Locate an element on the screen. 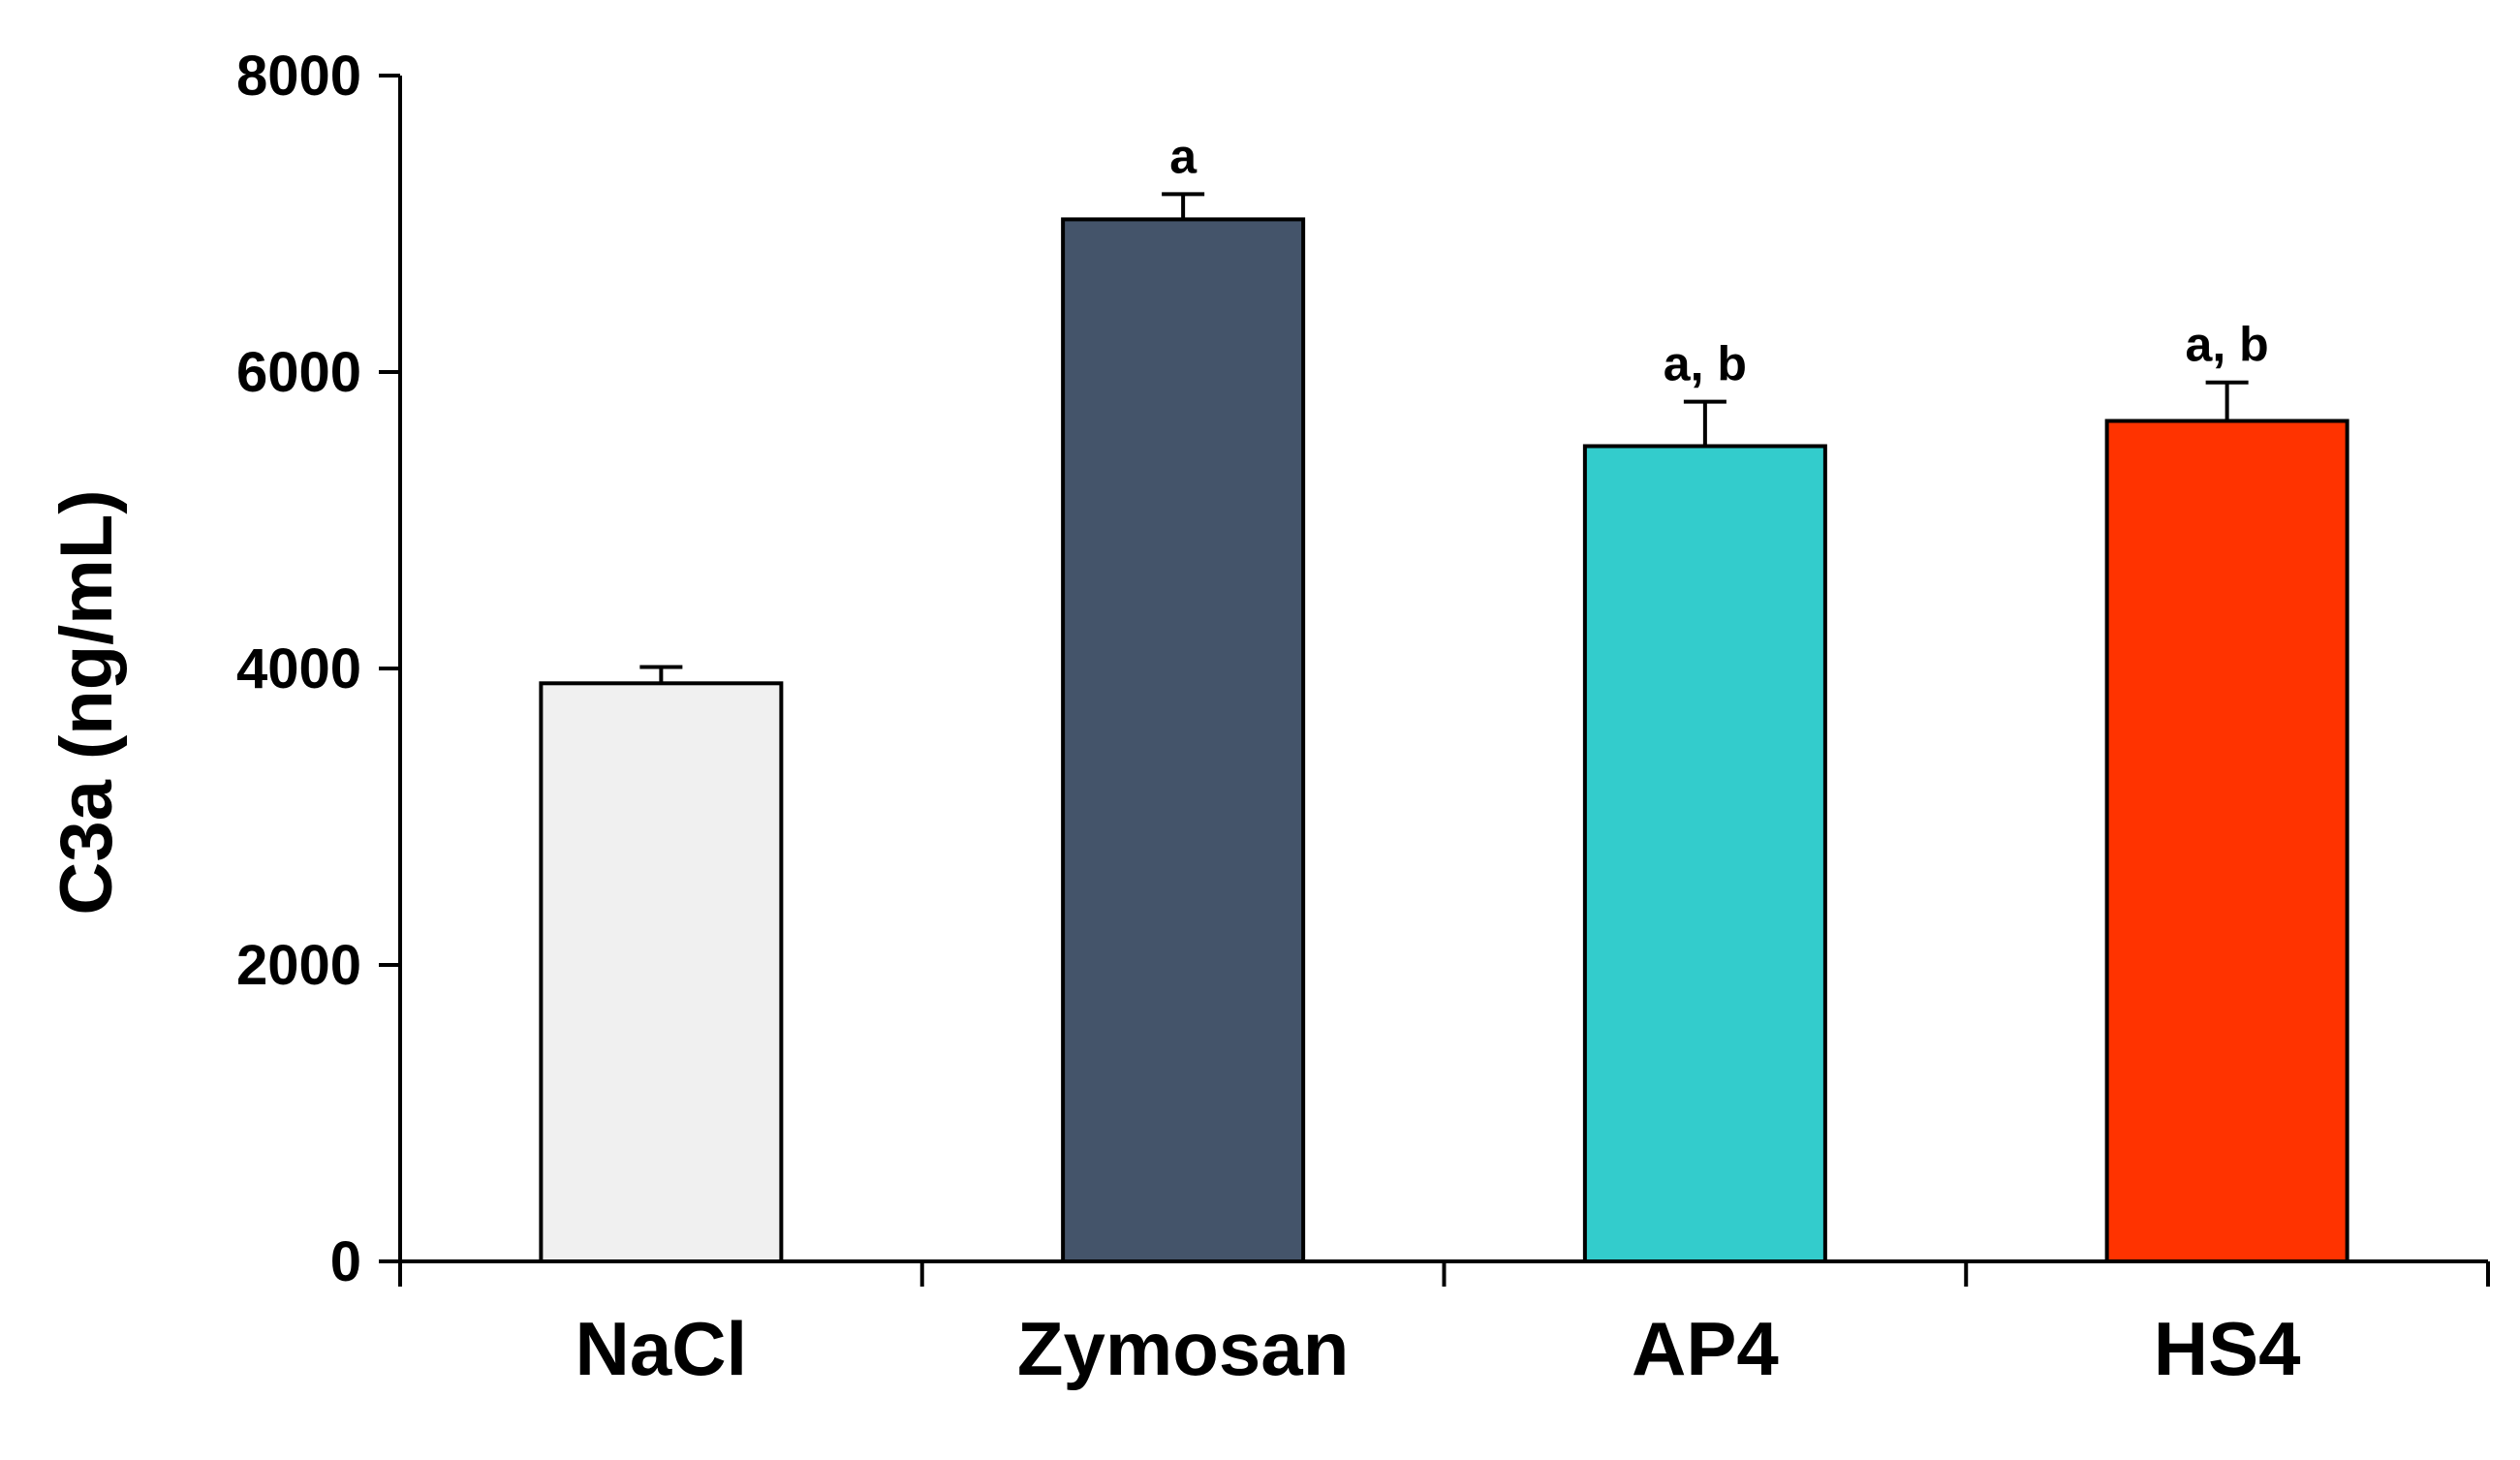  significance-label-zymosan: a is located at coordinates (1183, 156).